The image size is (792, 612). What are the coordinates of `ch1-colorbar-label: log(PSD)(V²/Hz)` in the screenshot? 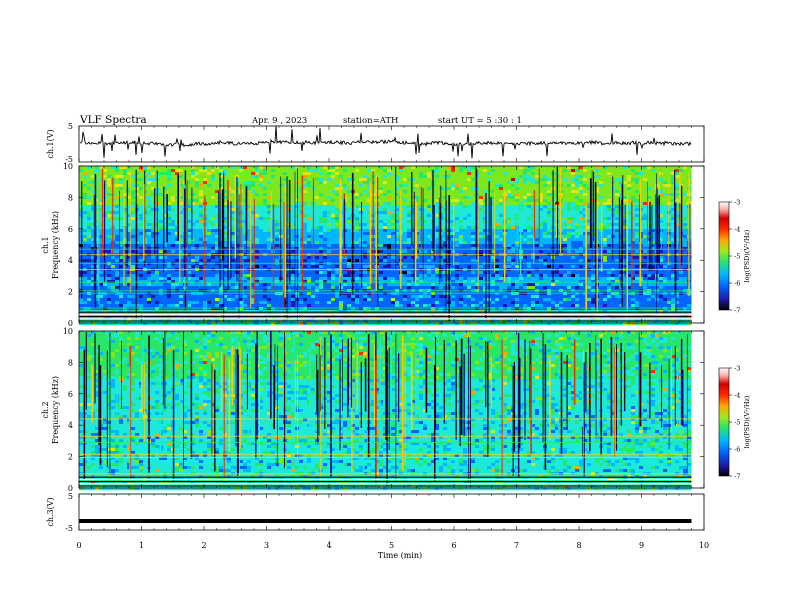 It's located at (747, 255).